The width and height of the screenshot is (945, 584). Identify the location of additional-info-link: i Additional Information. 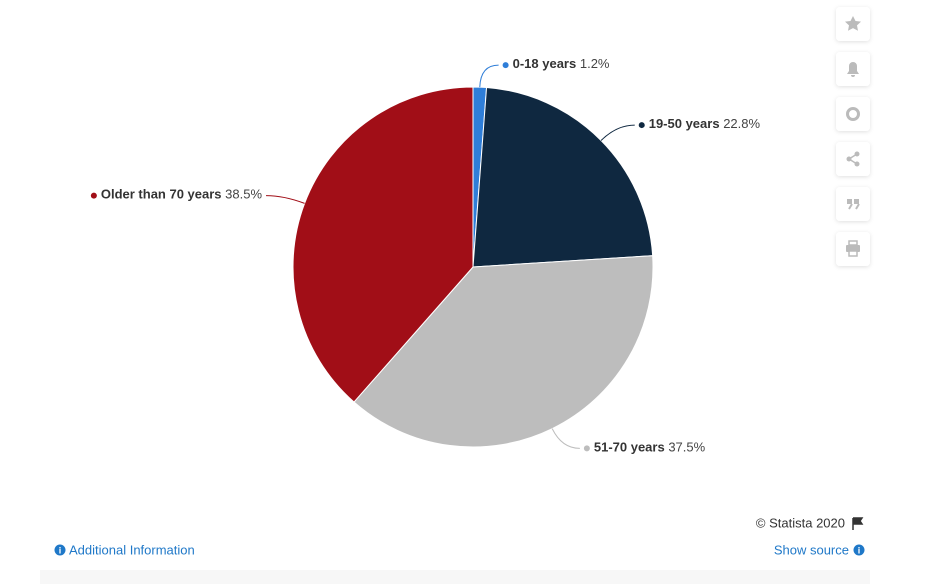
(124, 549).